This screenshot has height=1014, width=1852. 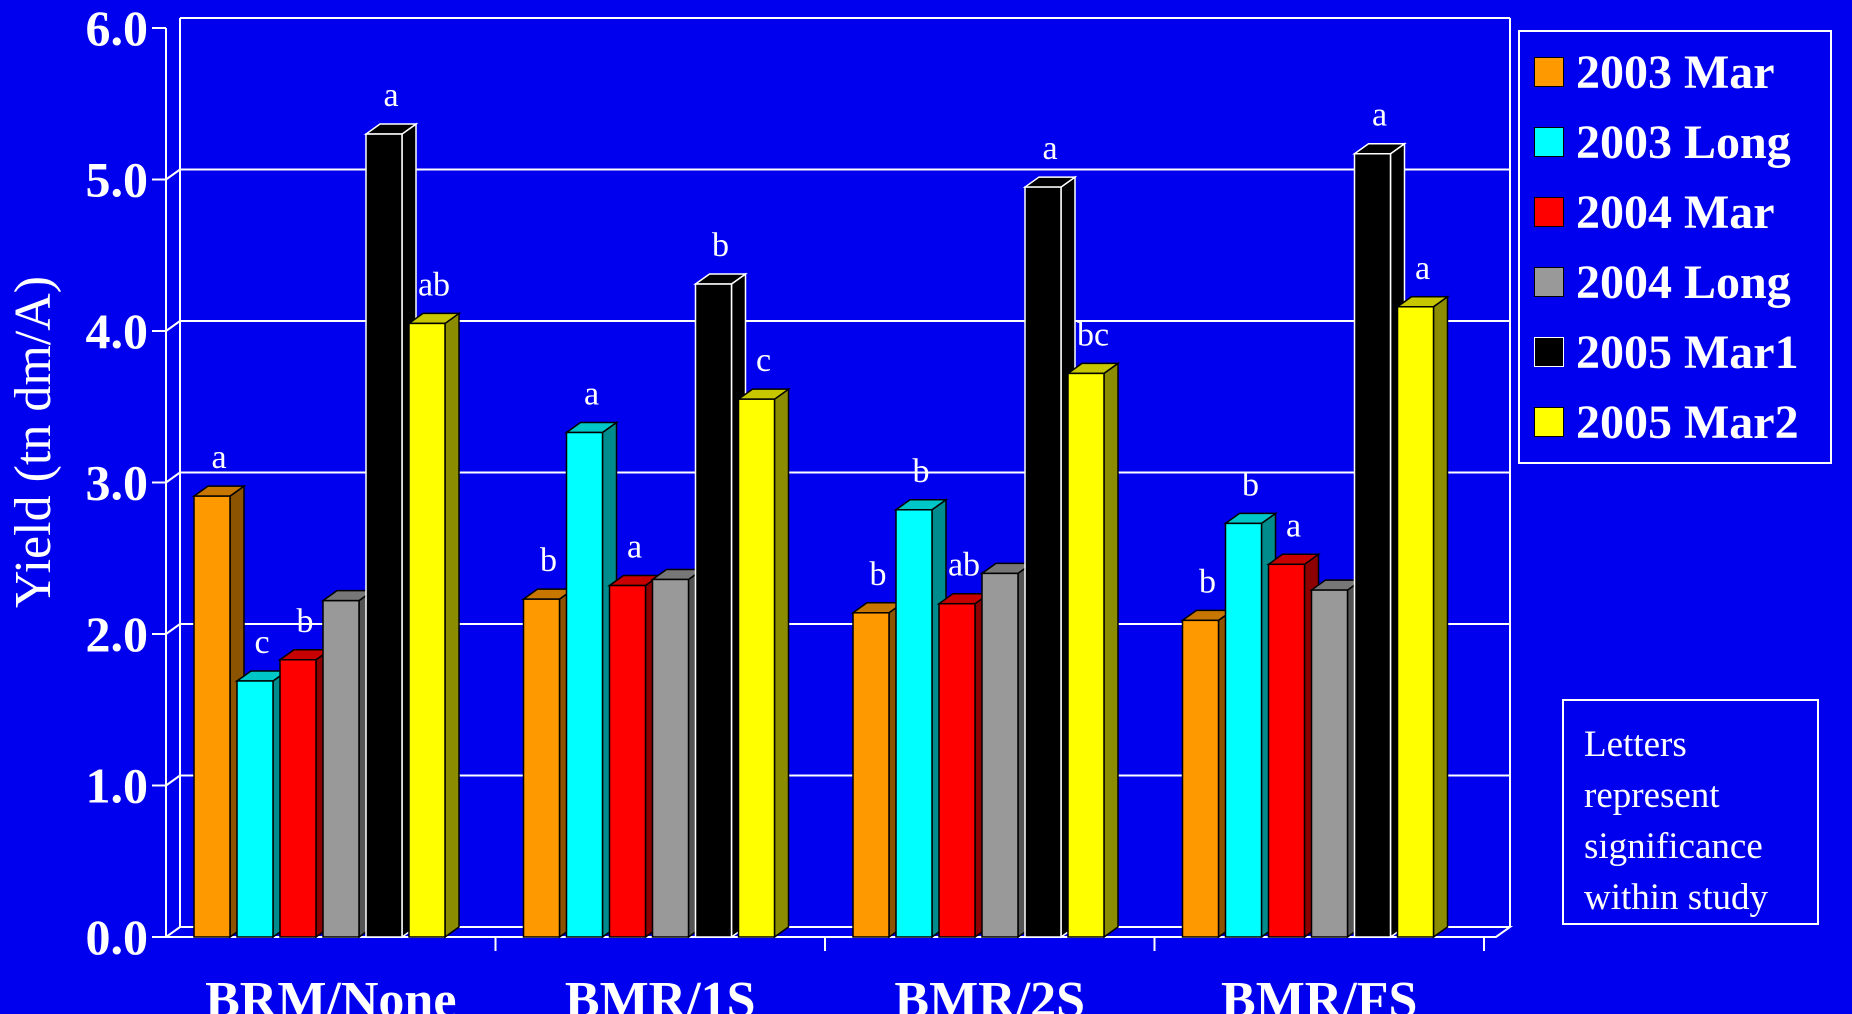 I want to click on x-category-label: BMR/2S, so click(x=989, y=993).